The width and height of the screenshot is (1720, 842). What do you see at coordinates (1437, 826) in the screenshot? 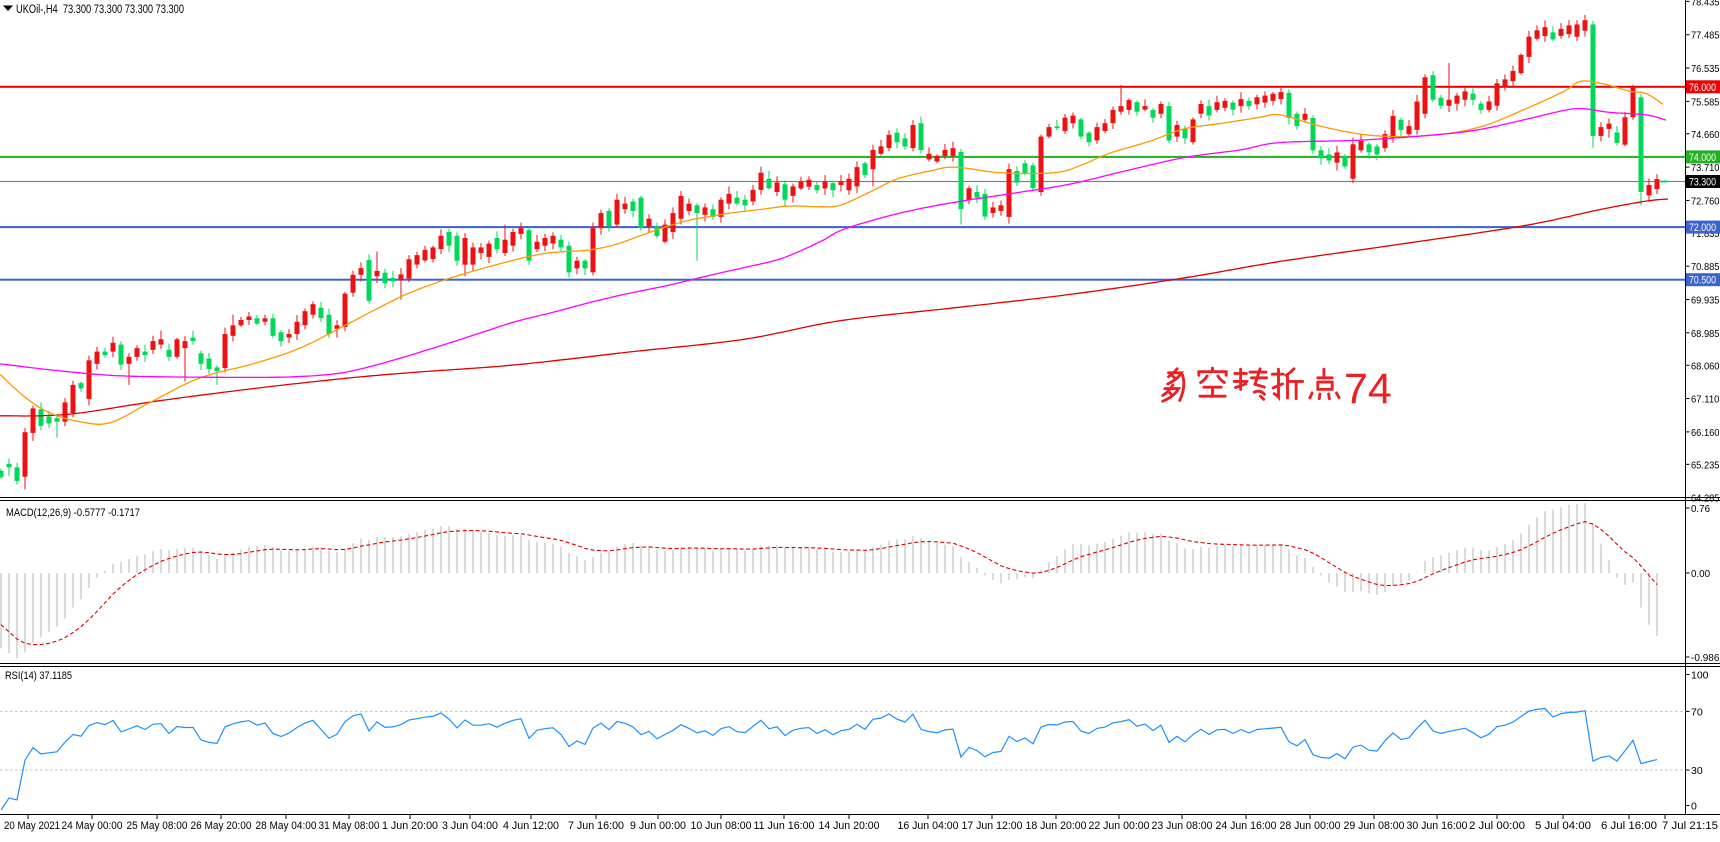
I see `svg-text: 30 Jun 16:00` at bounding box center [1437, 826].